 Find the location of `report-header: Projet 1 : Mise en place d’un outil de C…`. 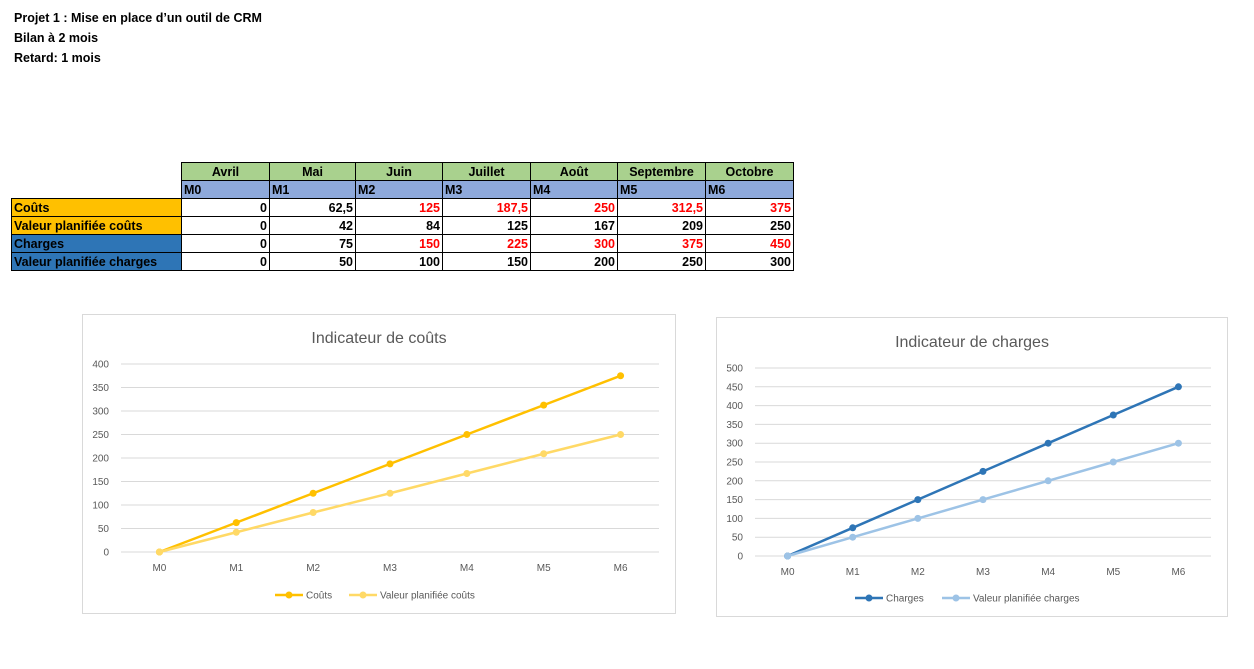

report-header: Projet 1 : Mise en place d’un outil de C… is located at coordinates (138, 38).